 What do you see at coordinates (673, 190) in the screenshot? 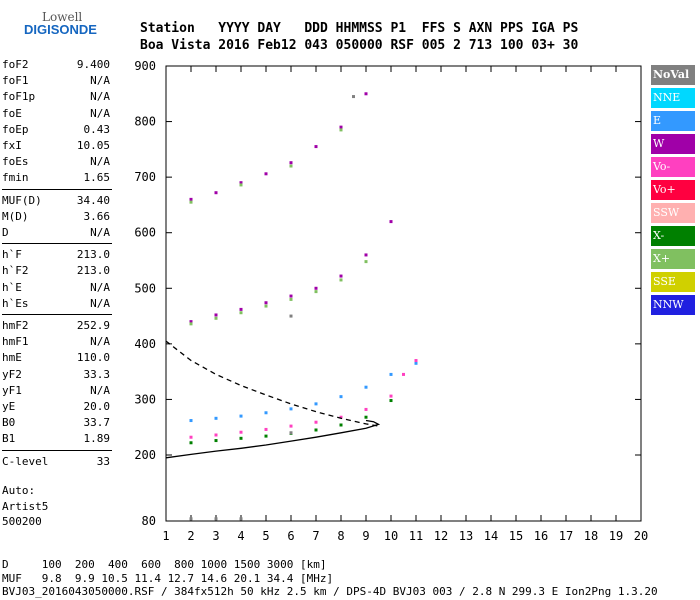
I see `legend-item: Vo+` at bounding box center [673, 190].